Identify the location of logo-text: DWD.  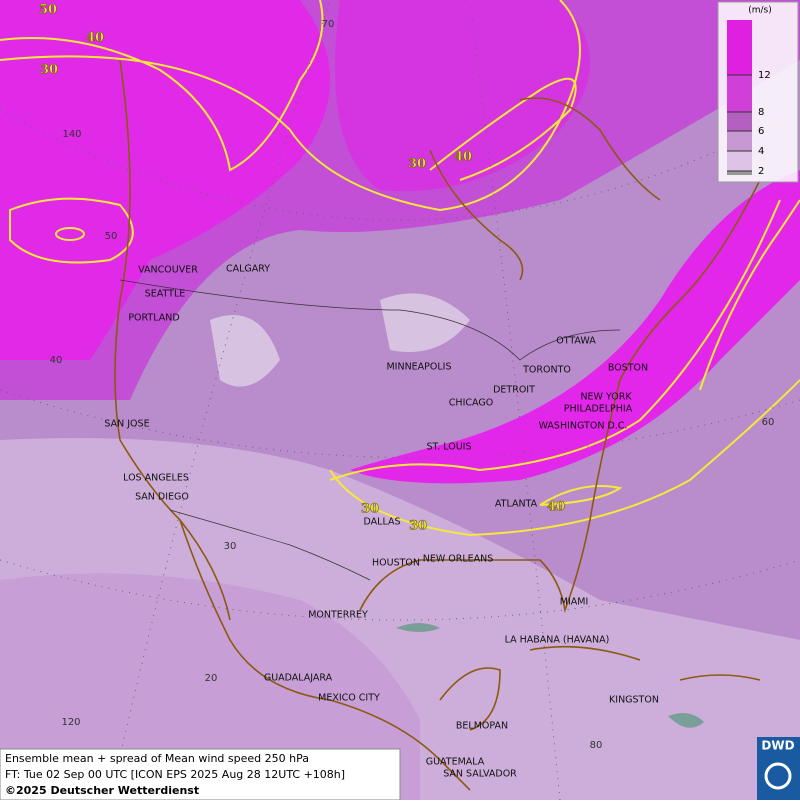
(777, 746).